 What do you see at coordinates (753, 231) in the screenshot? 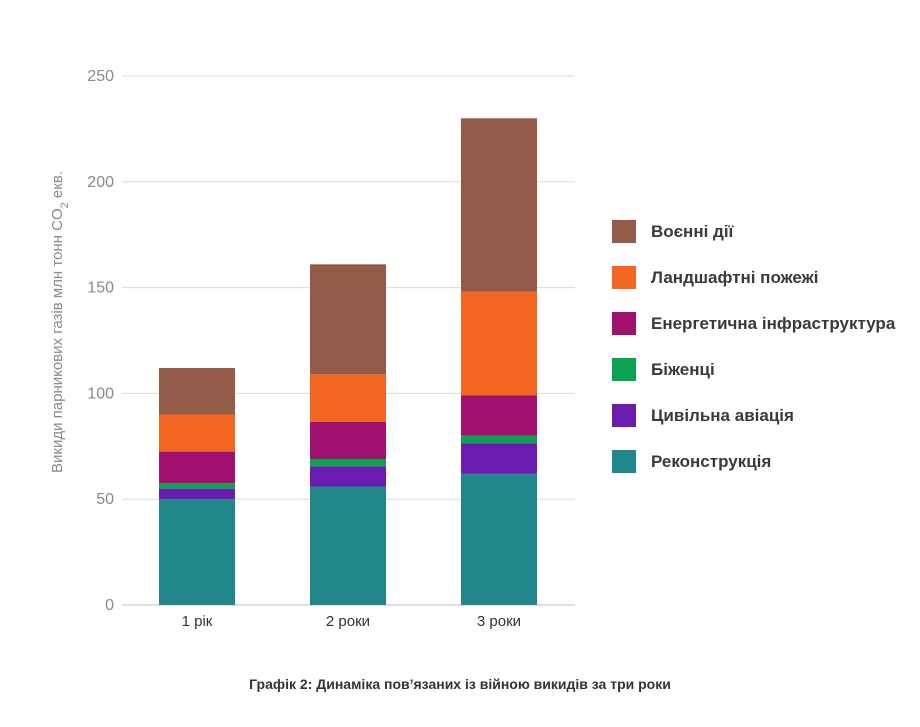
I see `legend-item-military: Воєнні дії` at bounding box center [753, 231].